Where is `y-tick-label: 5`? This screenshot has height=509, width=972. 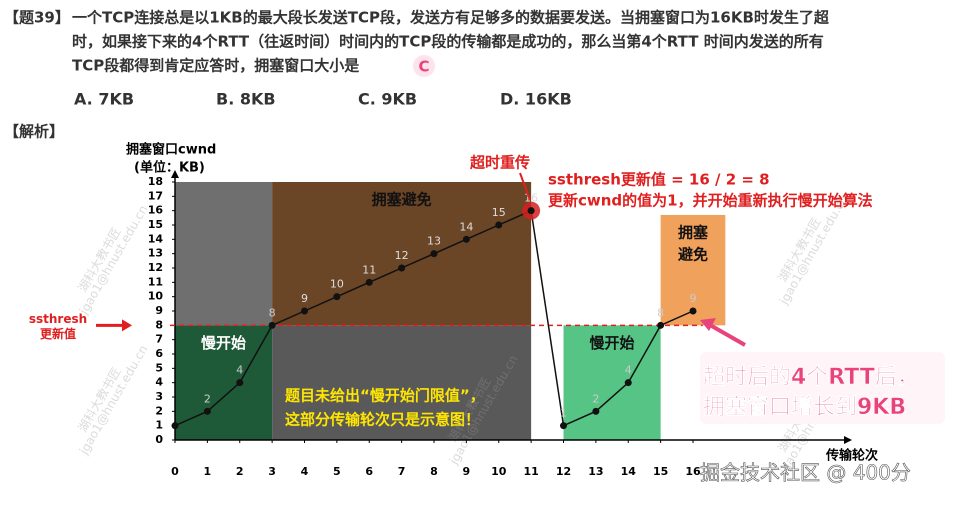 y-tick-label: 5 is located at coordinates (159, 367).